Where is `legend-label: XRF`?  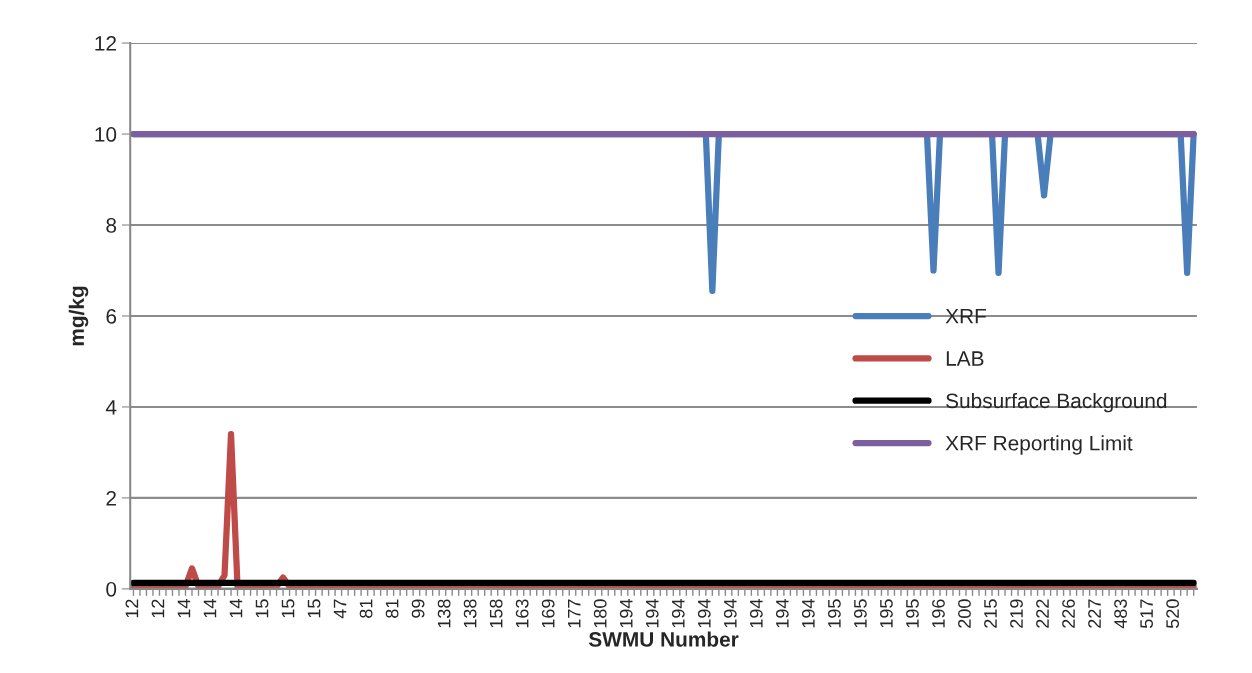 legend-label: XRF is located at coordinates (965, 316).